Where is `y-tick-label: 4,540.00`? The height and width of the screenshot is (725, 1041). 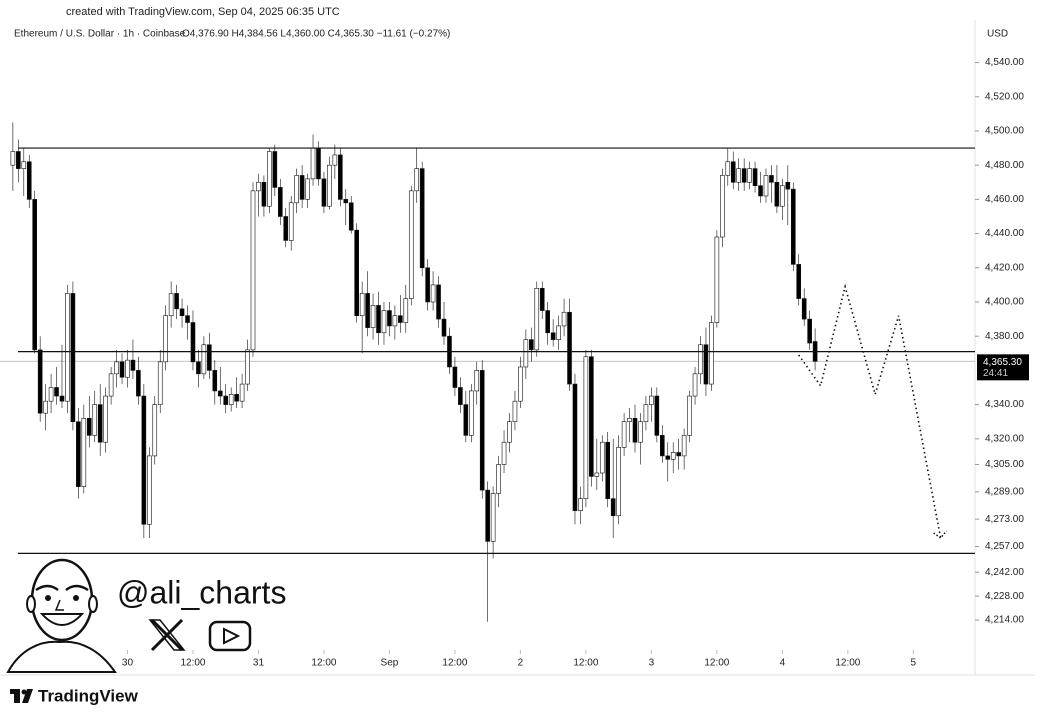 y-tick-label: 4,540.00 is located at coordinates (1004, 62).